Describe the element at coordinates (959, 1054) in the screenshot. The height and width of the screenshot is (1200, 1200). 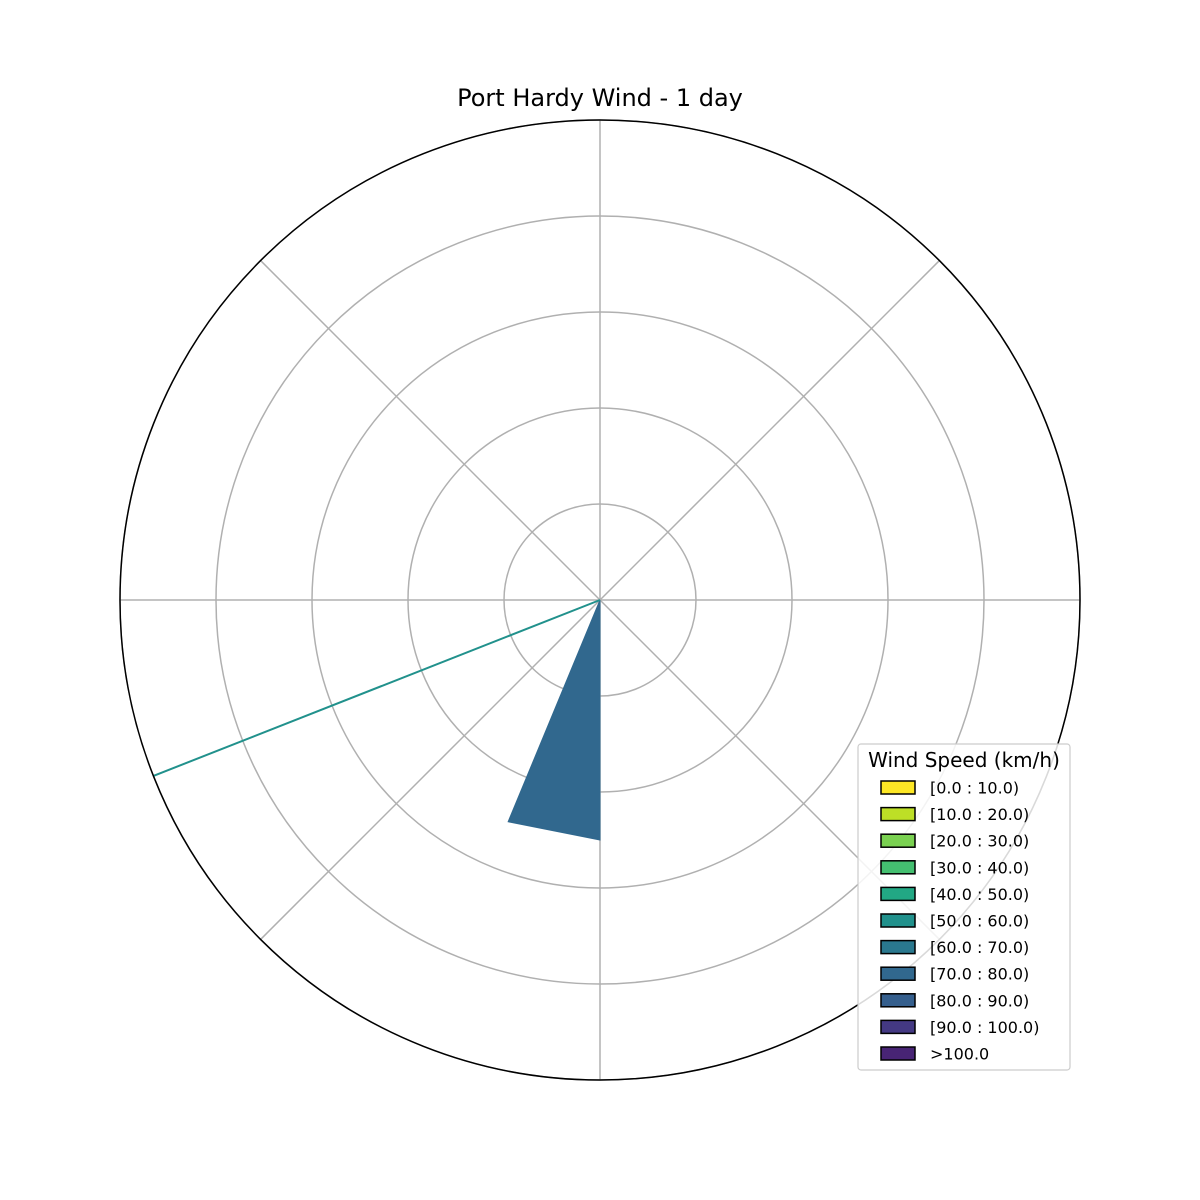
I see `legend-label-11: >100.0` at that location.